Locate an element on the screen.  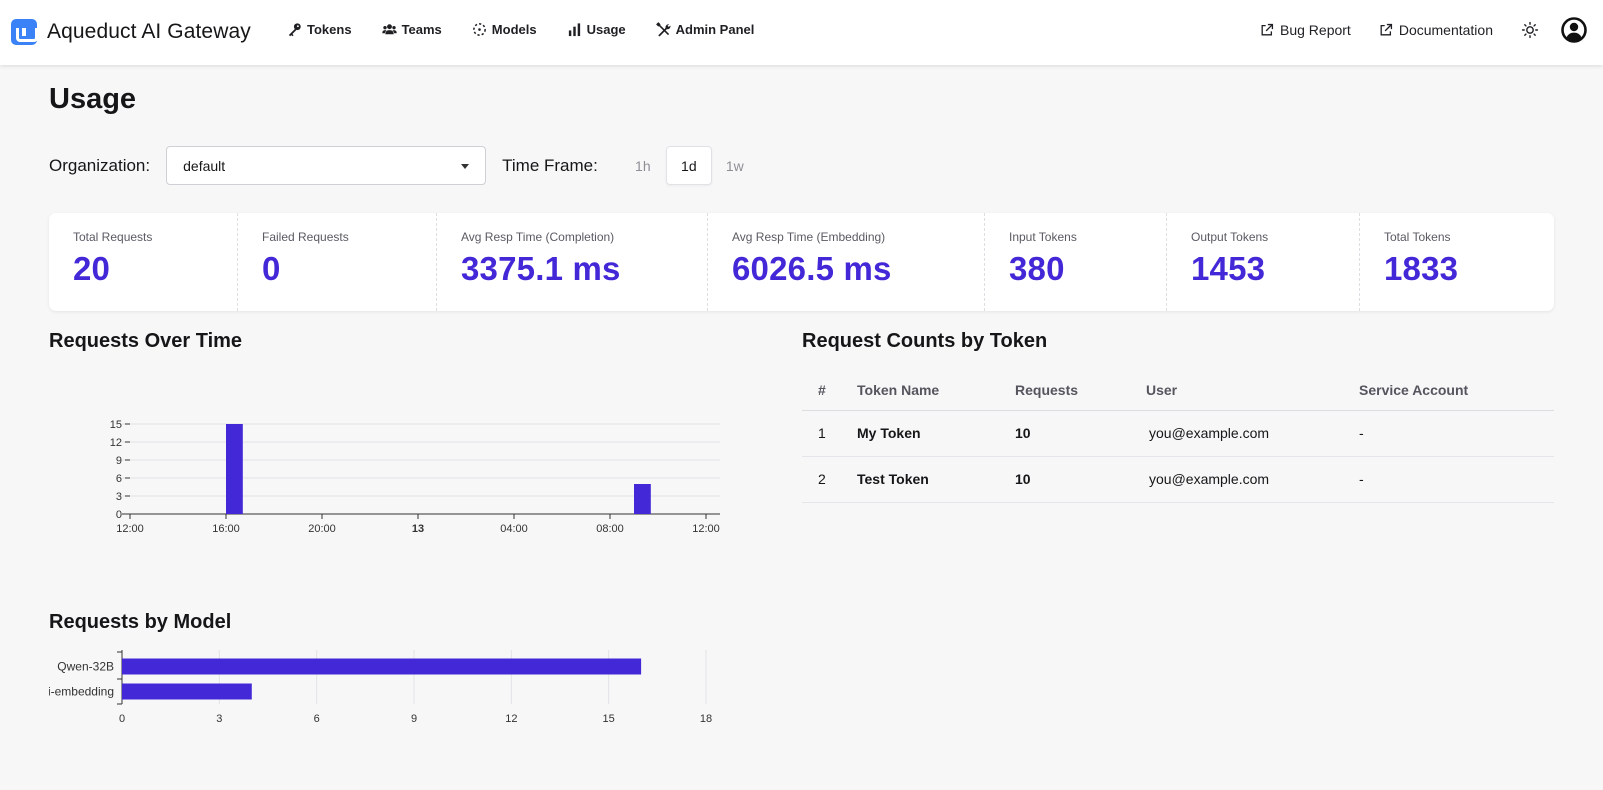
col-header-user: User is located at coordinates (1252, 390).